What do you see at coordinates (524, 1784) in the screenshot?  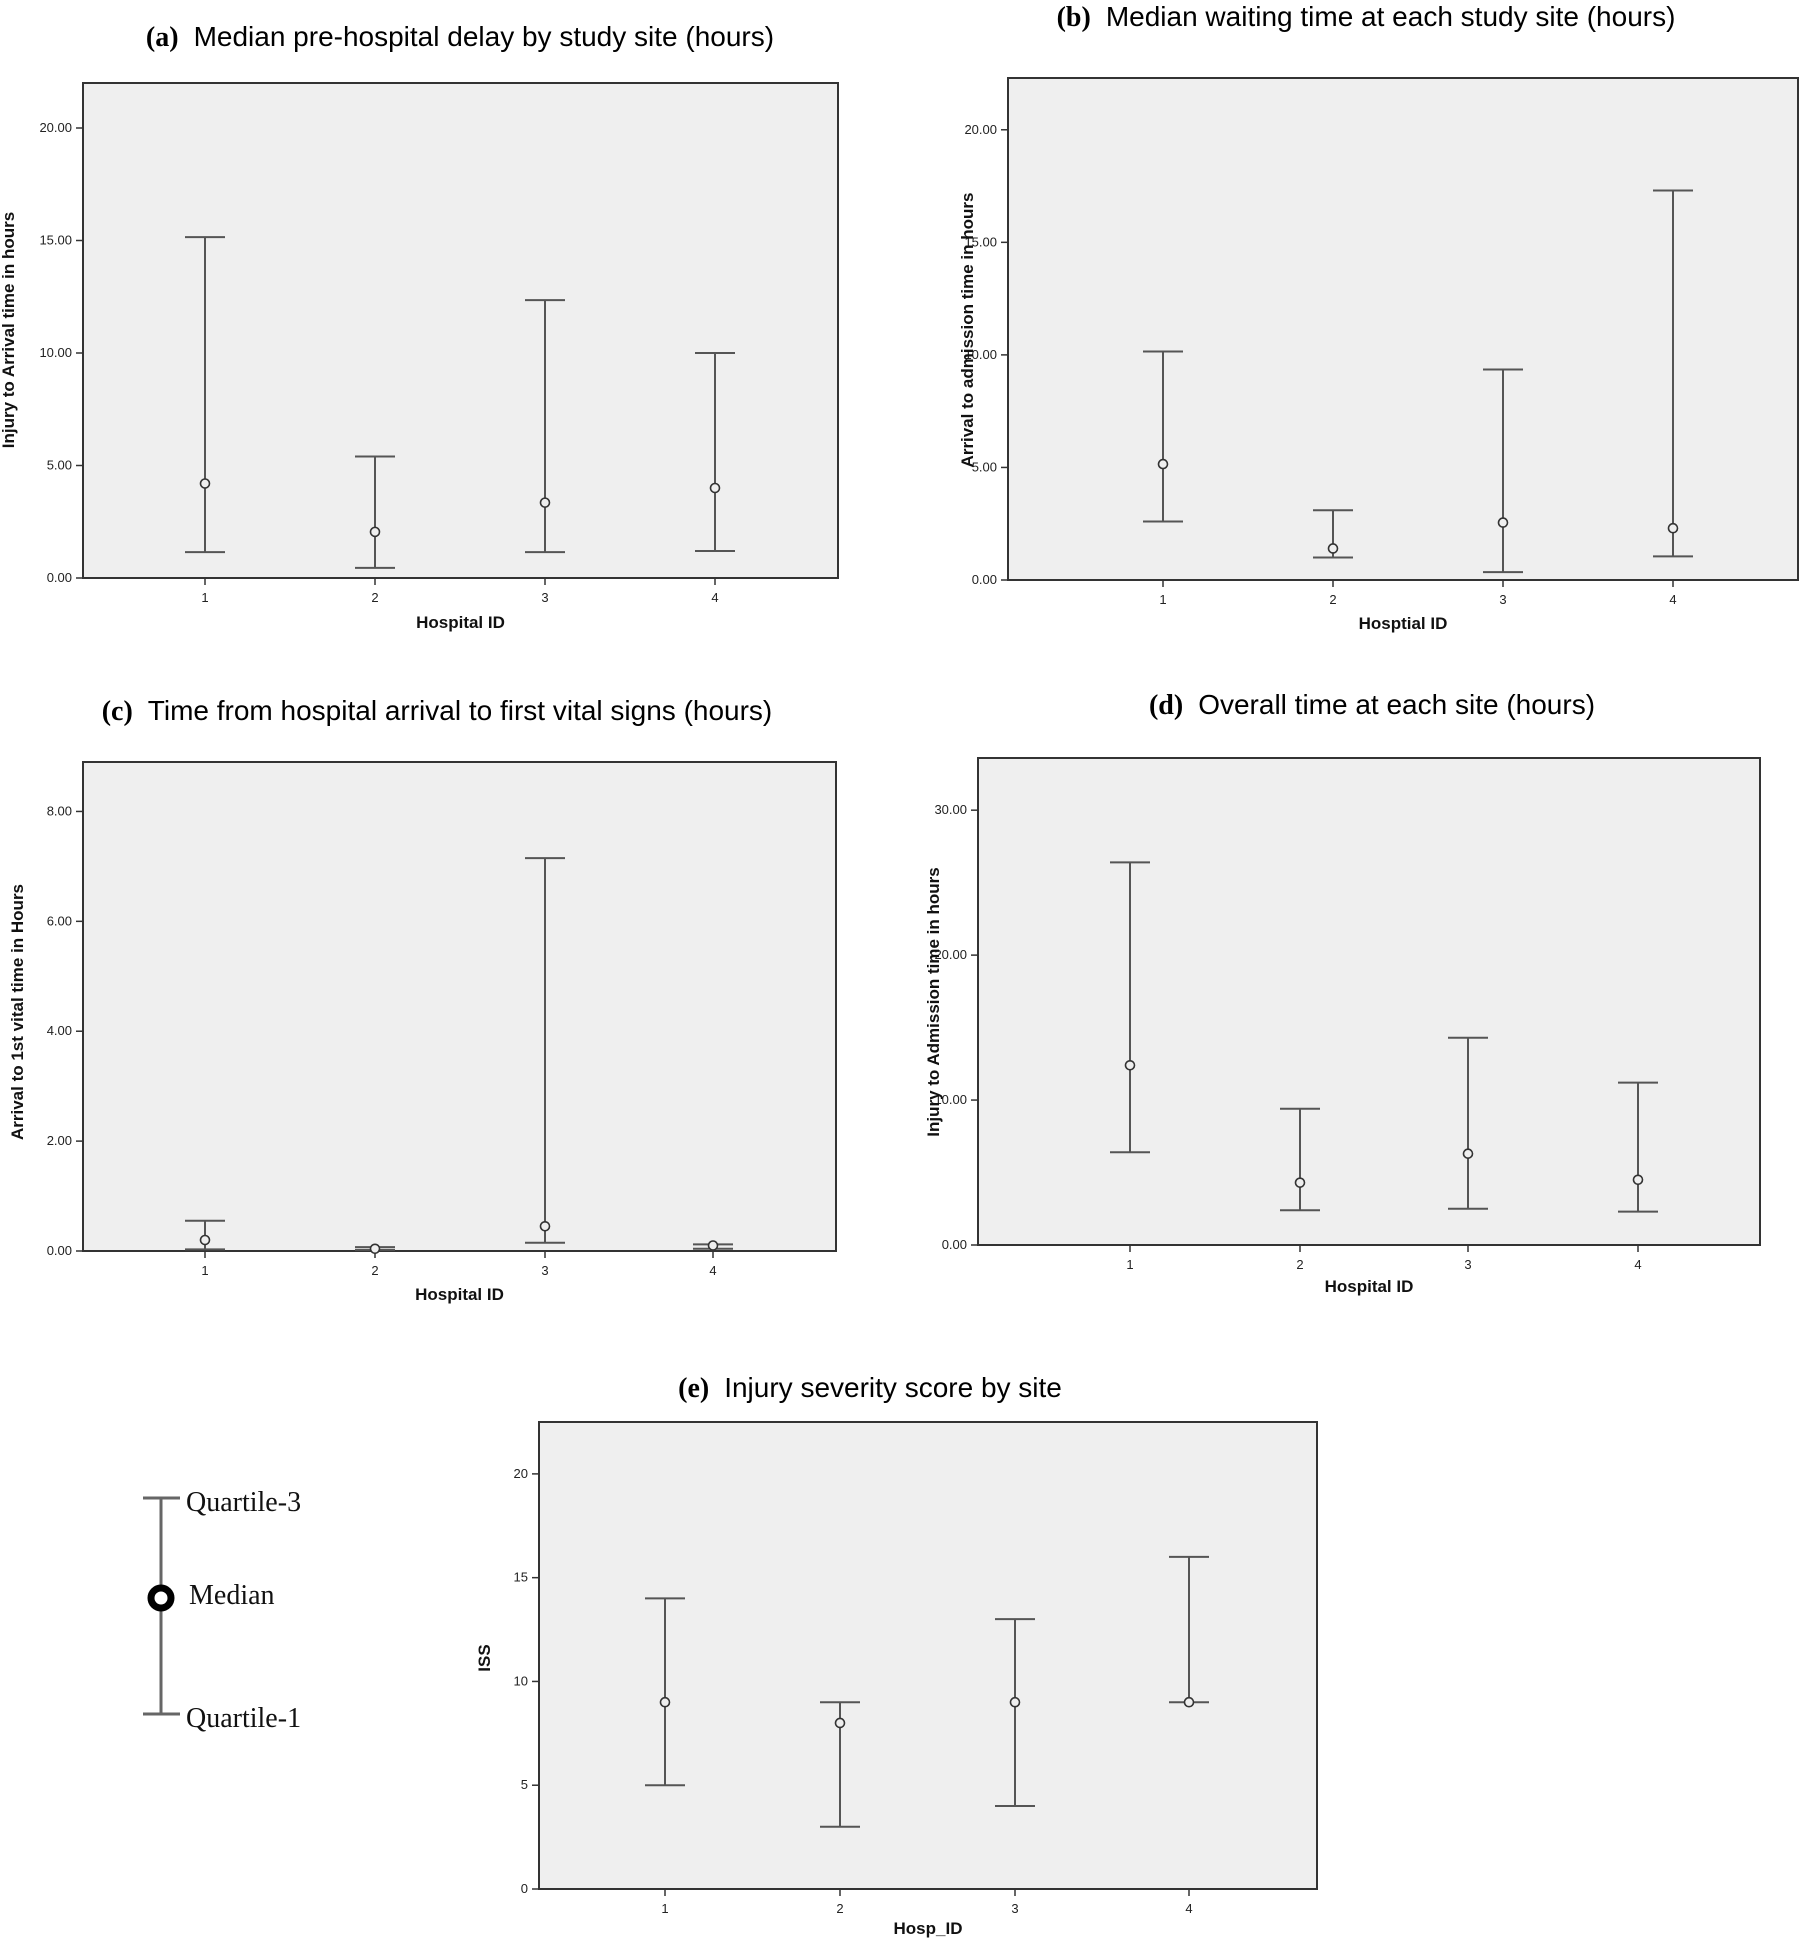 I see `panel-e-ytick-label: 5` at bounding box center [524, 1784].